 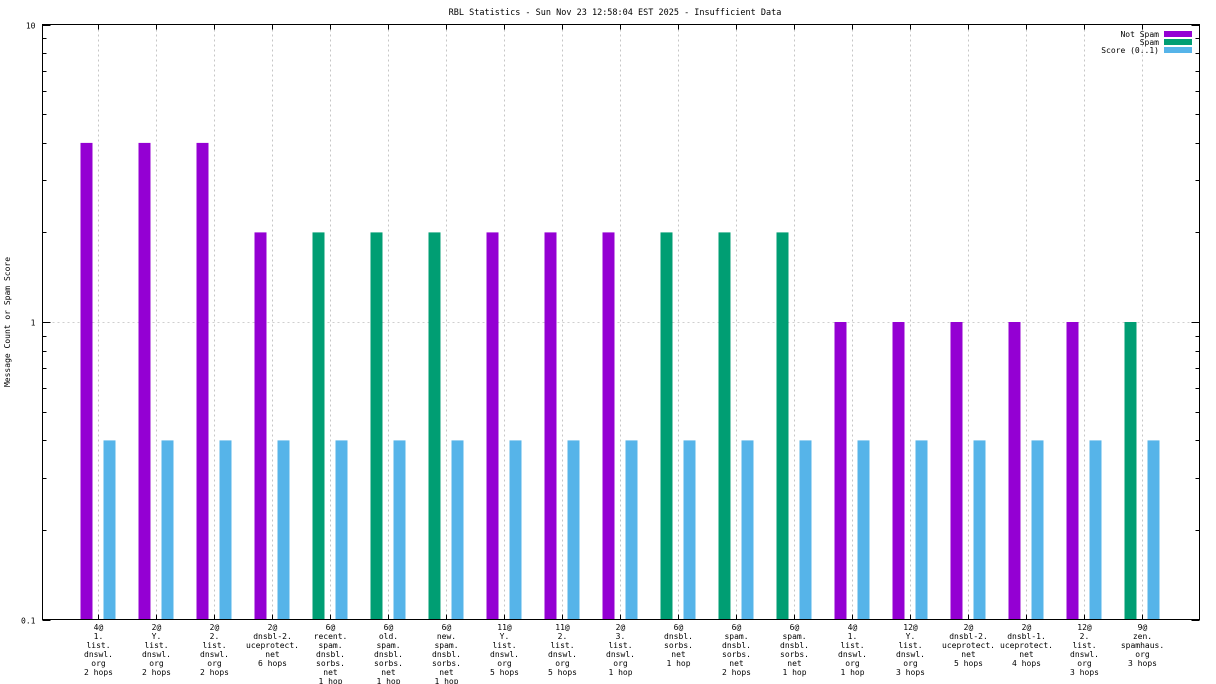 I want to click on x-tick-label: 11@ Y. list. dnswl. org 5 hops, so click(x=504, y=650).